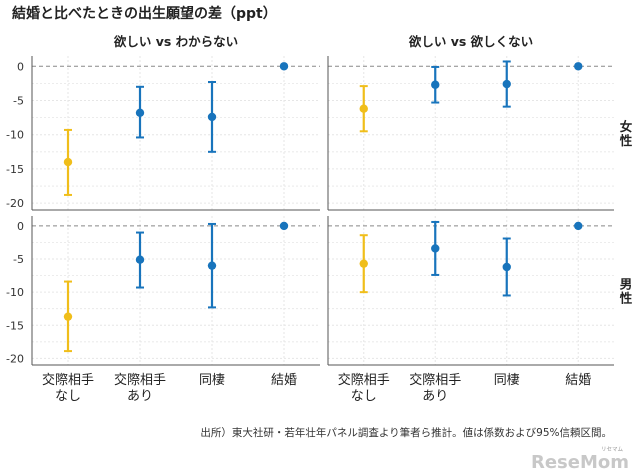 Image resolution: width=640 pixels, height=475 pixels. I want to click on watermark-text: ReseMom, so click(580, 462).